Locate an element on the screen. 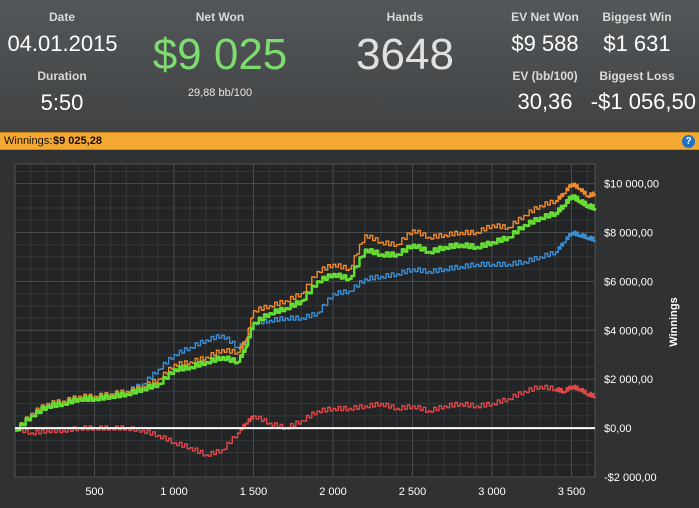  hands-label: Hands is located at coordinates (405, 17).